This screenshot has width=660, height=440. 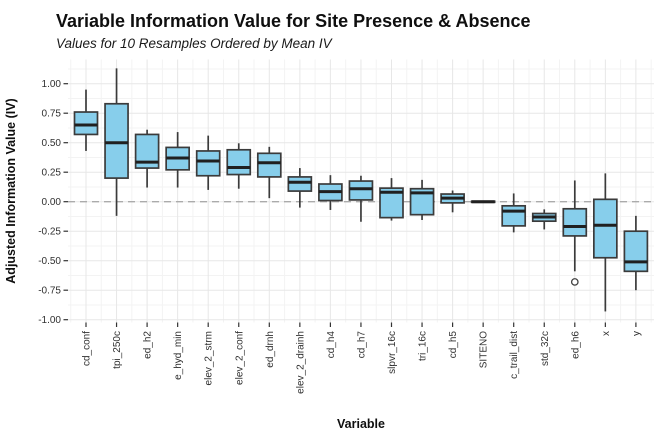 What do you see at coordinates (331, 345) in the screenshot?
I see `x-tick-label: cd_h4` at bounding box center [331, 345].